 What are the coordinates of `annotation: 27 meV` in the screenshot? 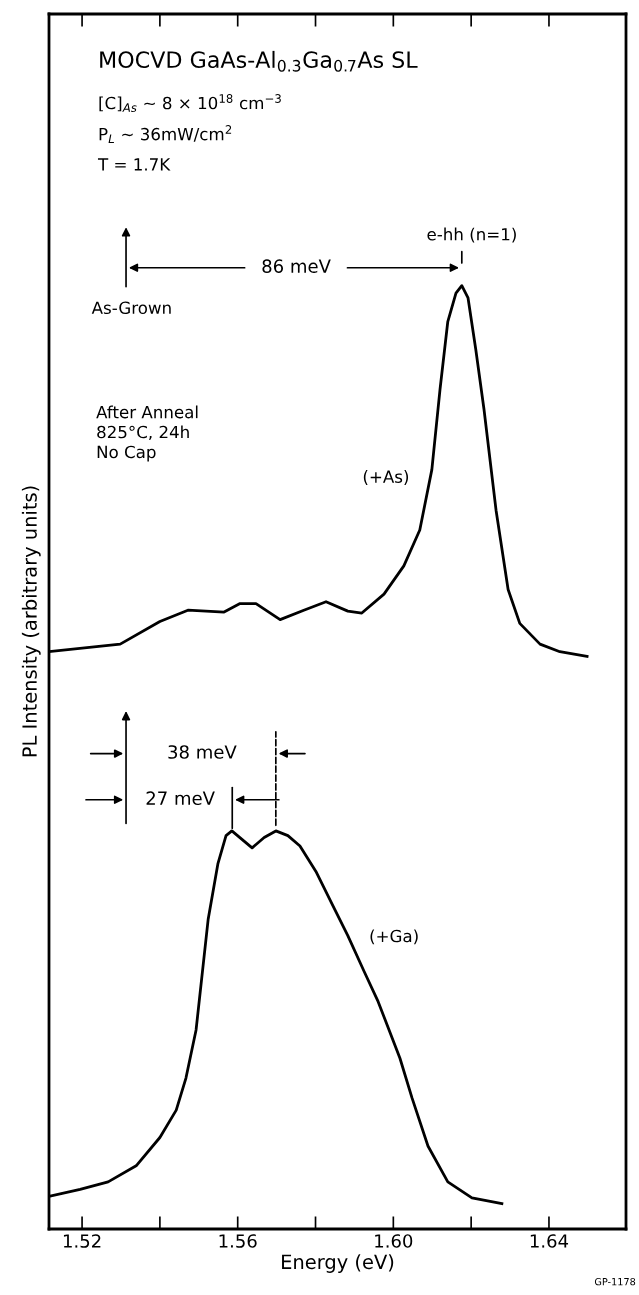 It's located at (180, 798).